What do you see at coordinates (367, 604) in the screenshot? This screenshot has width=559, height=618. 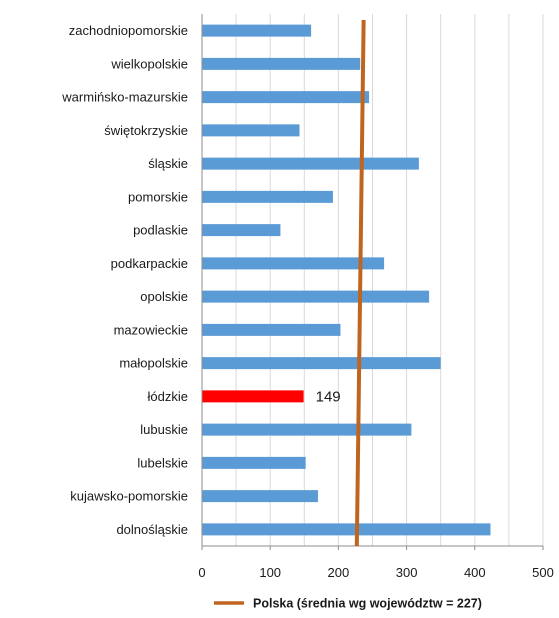 I see `legend-label: Polska (średnia wg województw = 227)` at bounding box center [367, 604].